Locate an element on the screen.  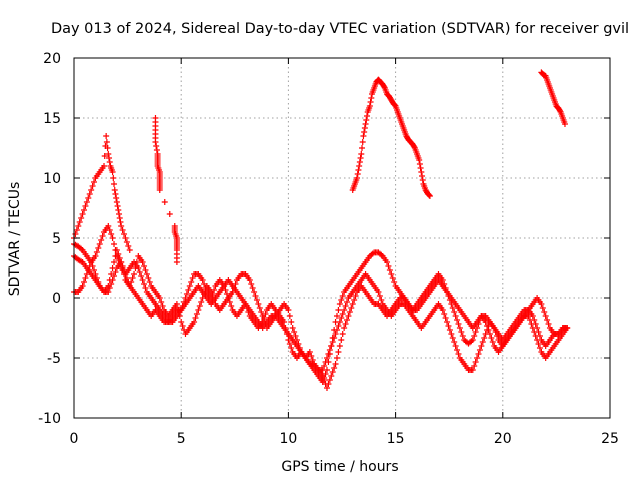
y-tick-label: 10 is located at coordinates (52, 179).